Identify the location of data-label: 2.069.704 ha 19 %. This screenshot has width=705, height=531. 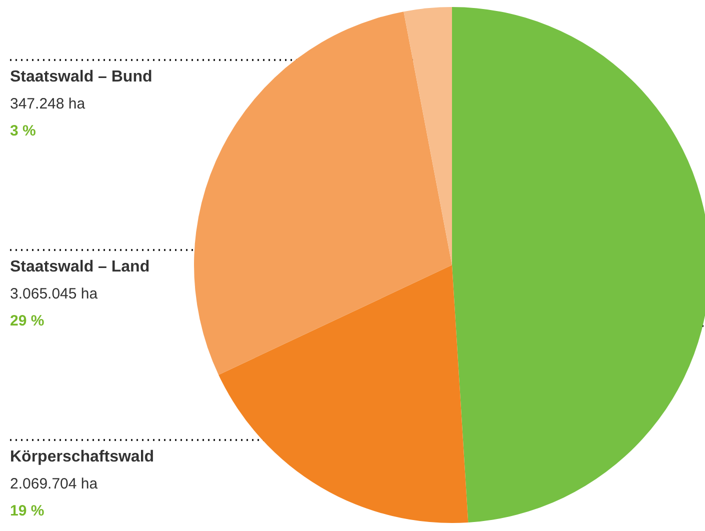
(54, 498).